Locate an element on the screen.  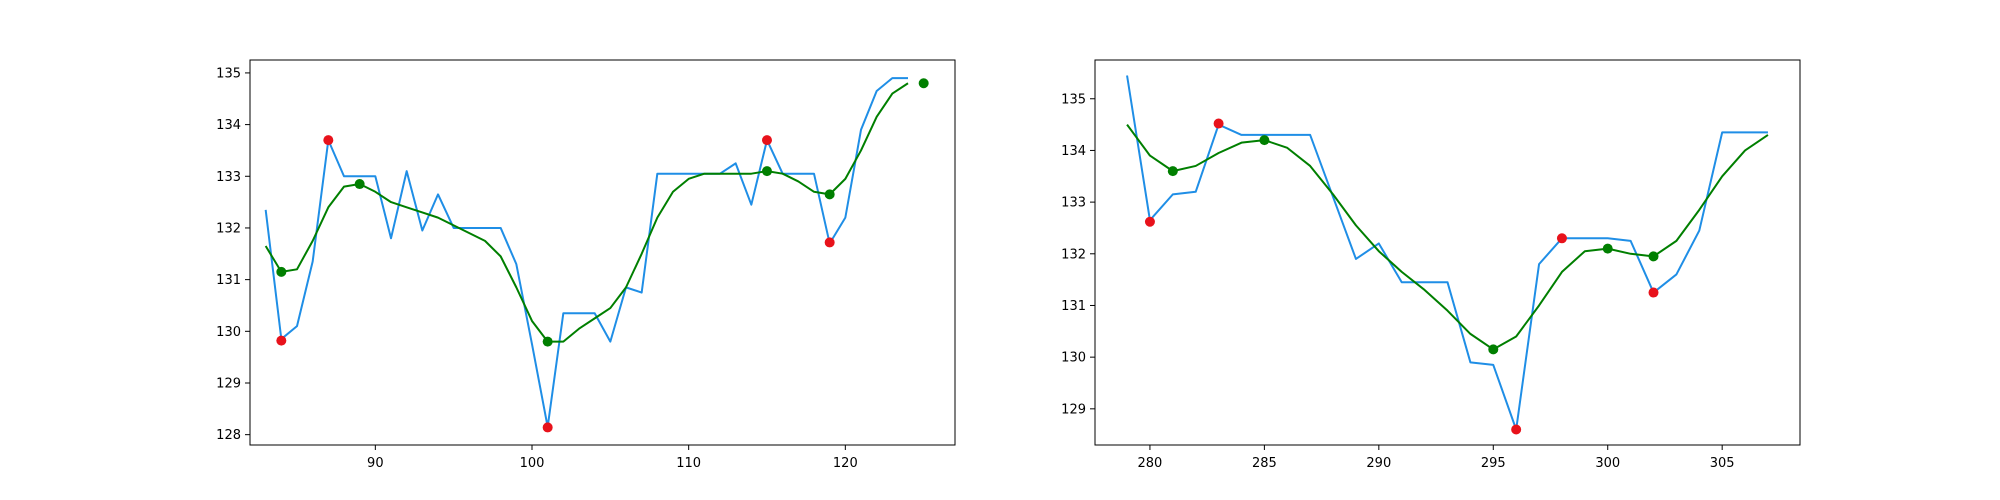
left-chart-x-tick-label-1: 100 is located at coordinates (532, 463).